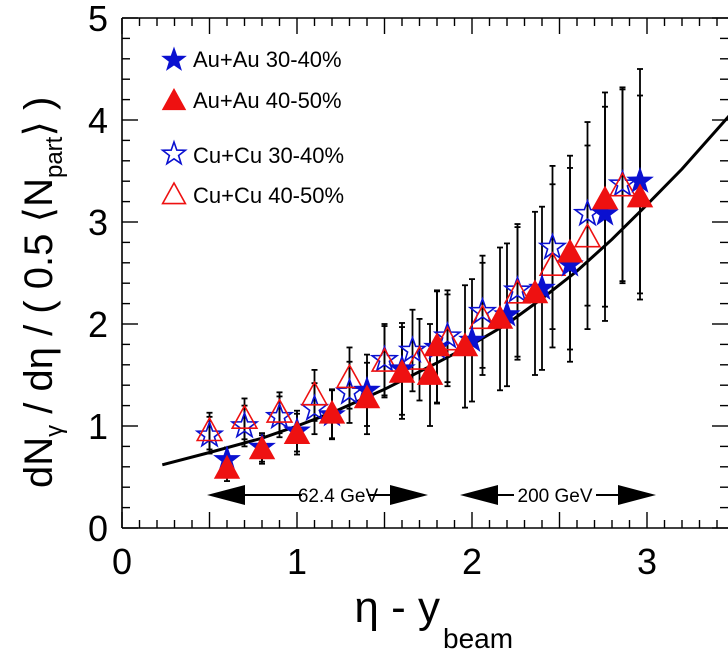  I want to click on x-tick-label: 0, so click(122, 561).